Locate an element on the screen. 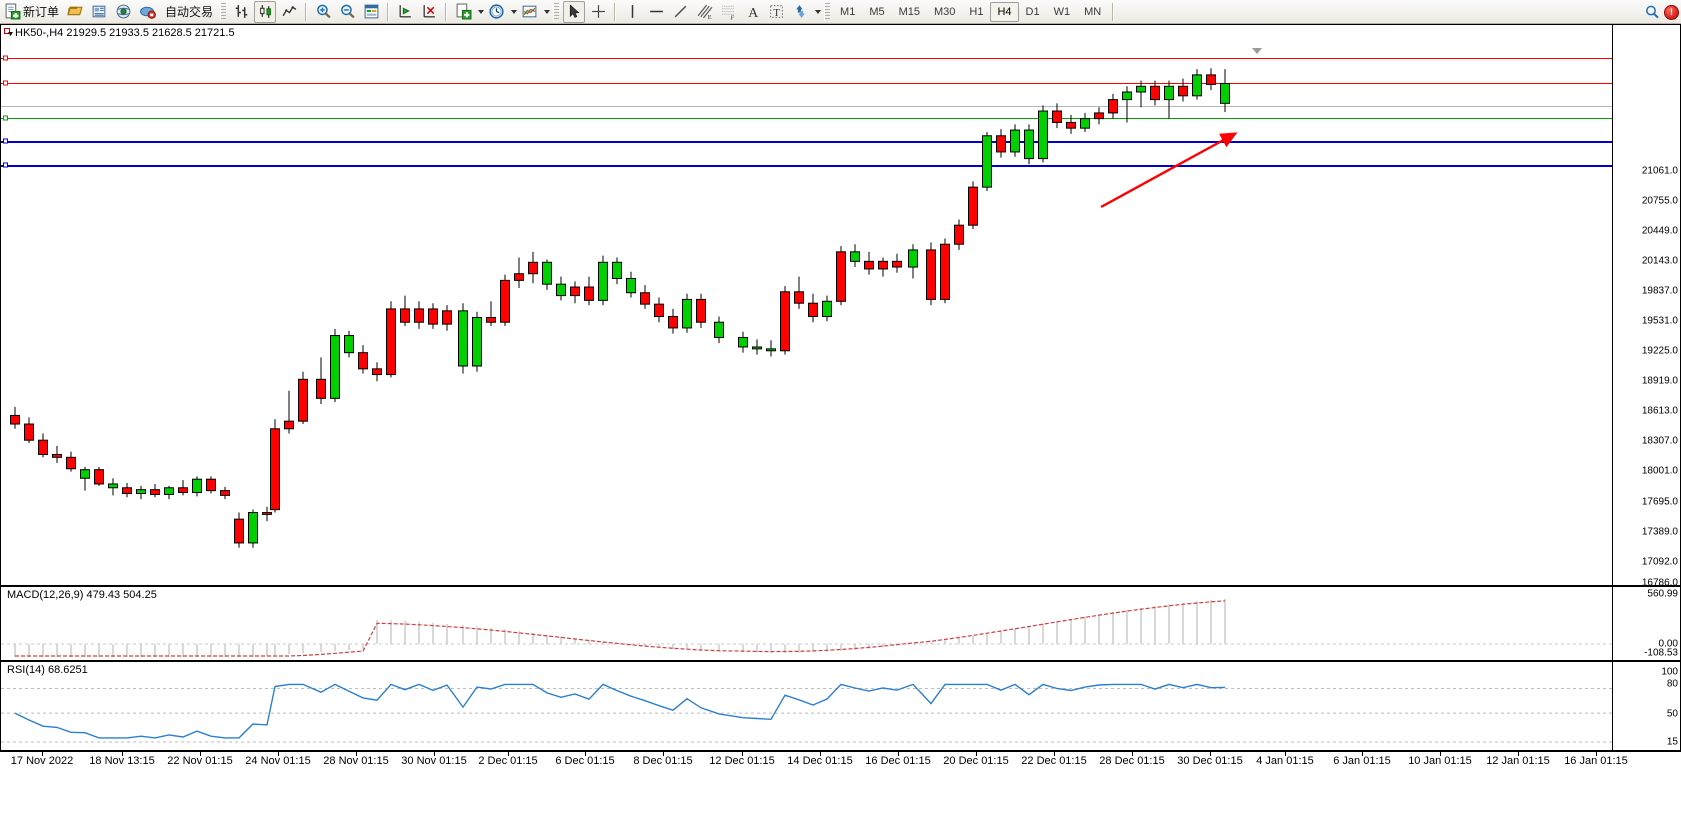 This screenshot has width=1681, height=814. time-label: 24 Nov 01:15 is located at coordinates (278, 761).